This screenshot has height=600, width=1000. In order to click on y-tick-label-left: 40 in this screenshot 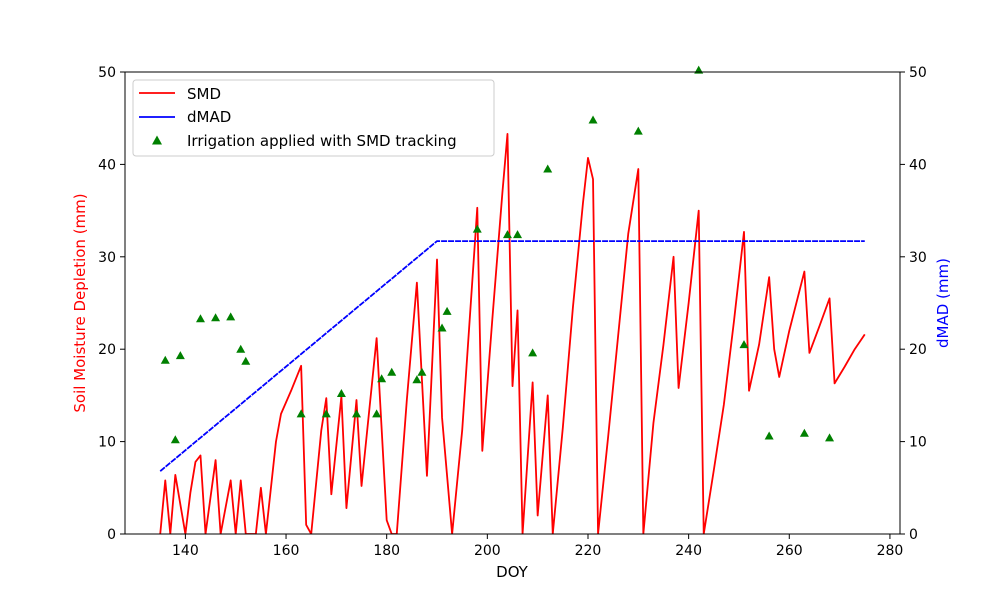, I will do `click(107, 165)`.